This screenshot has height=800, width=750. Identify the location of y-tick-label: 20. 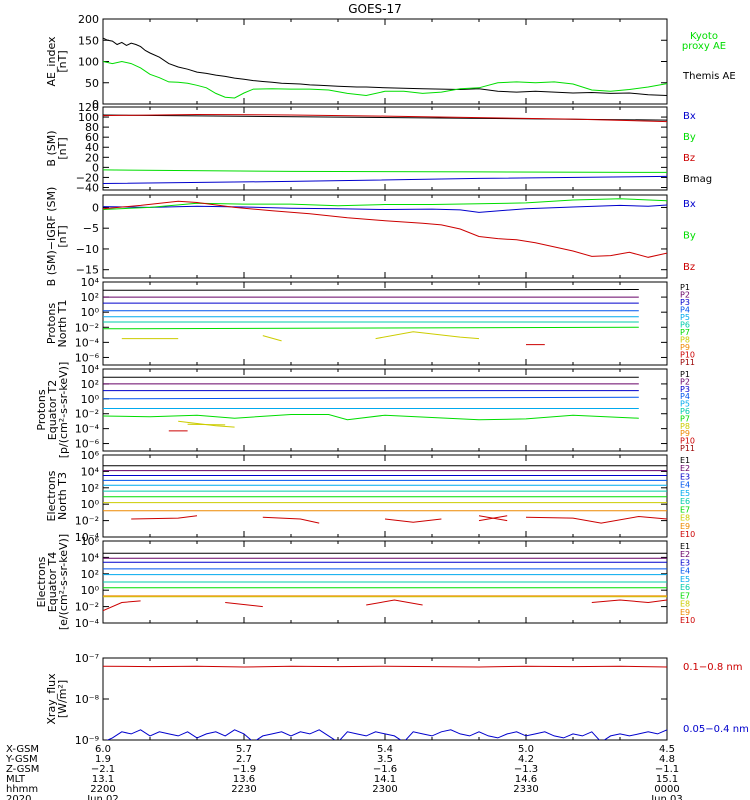
(92, 157).